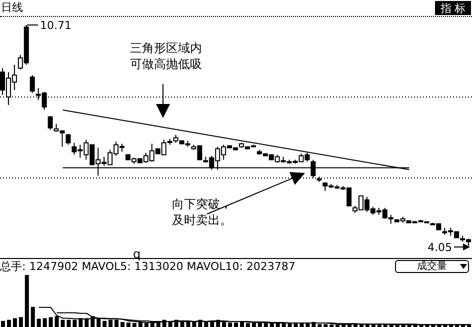 This screenshot has height=327, width=472. What do you see at coordinates (12, 7) in the screenshot?
I see `chart-title: 日线` at bounding box center [12, 7].